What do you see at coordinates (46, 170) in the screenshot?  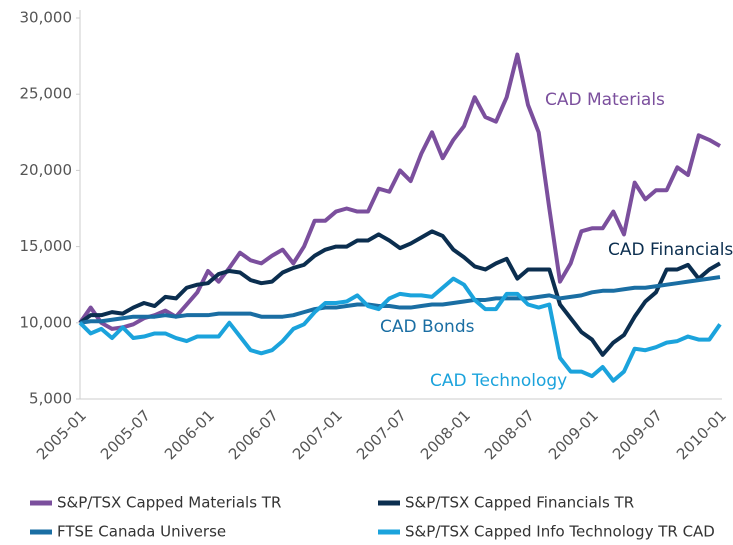 I see `y-tick-label: 20,000` at bounding box center [46, 170].